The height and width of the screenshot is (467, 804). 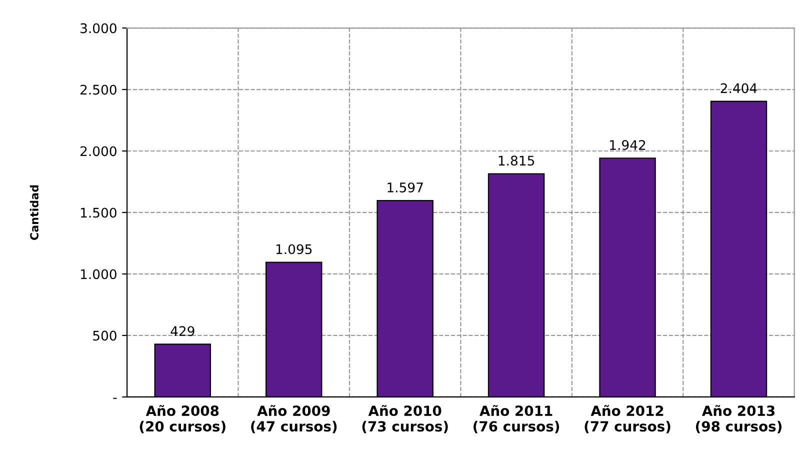 What do you see at coordinates (517, 419) in the screenshot?
I see `x-tick-label: Año 2011 (76 cursos)` at bounding box center [517, 419].